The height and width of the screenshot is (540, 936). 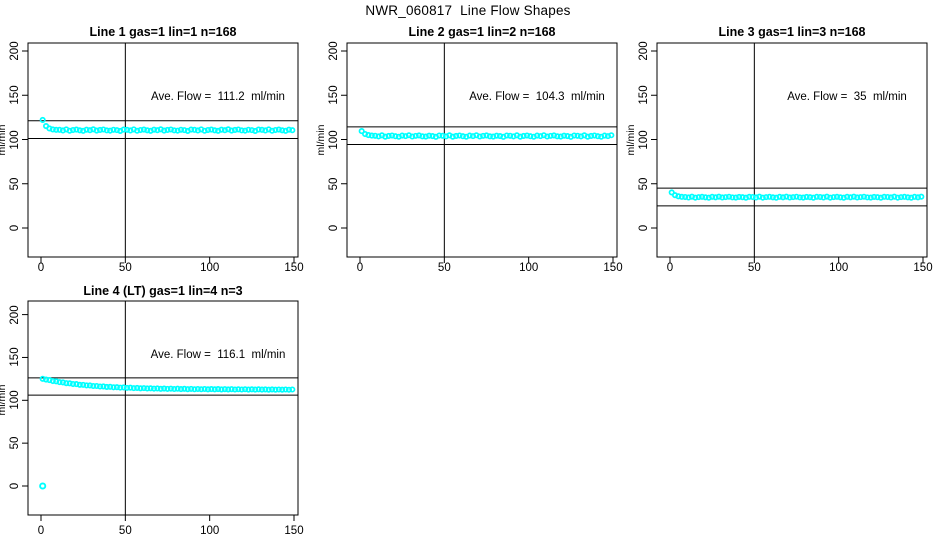 I want to click on y-tick-label: 200, so click(x=334, y=51).